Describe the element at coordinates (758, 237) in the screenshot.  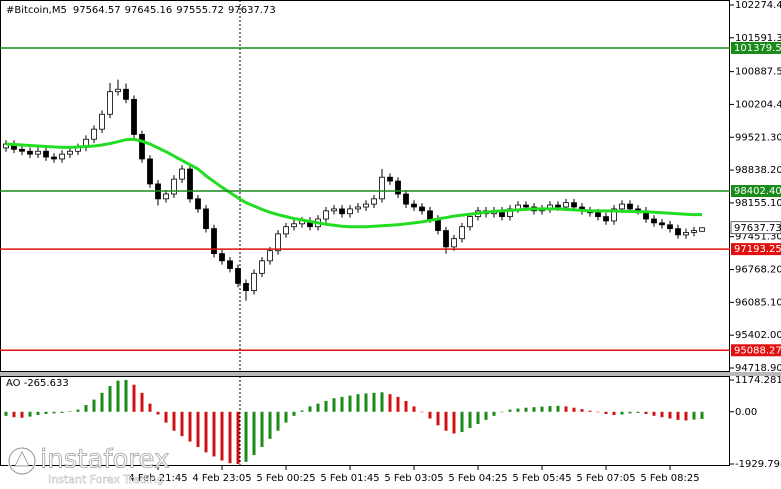
I see `y-tick-label: 97451.30` at that location.